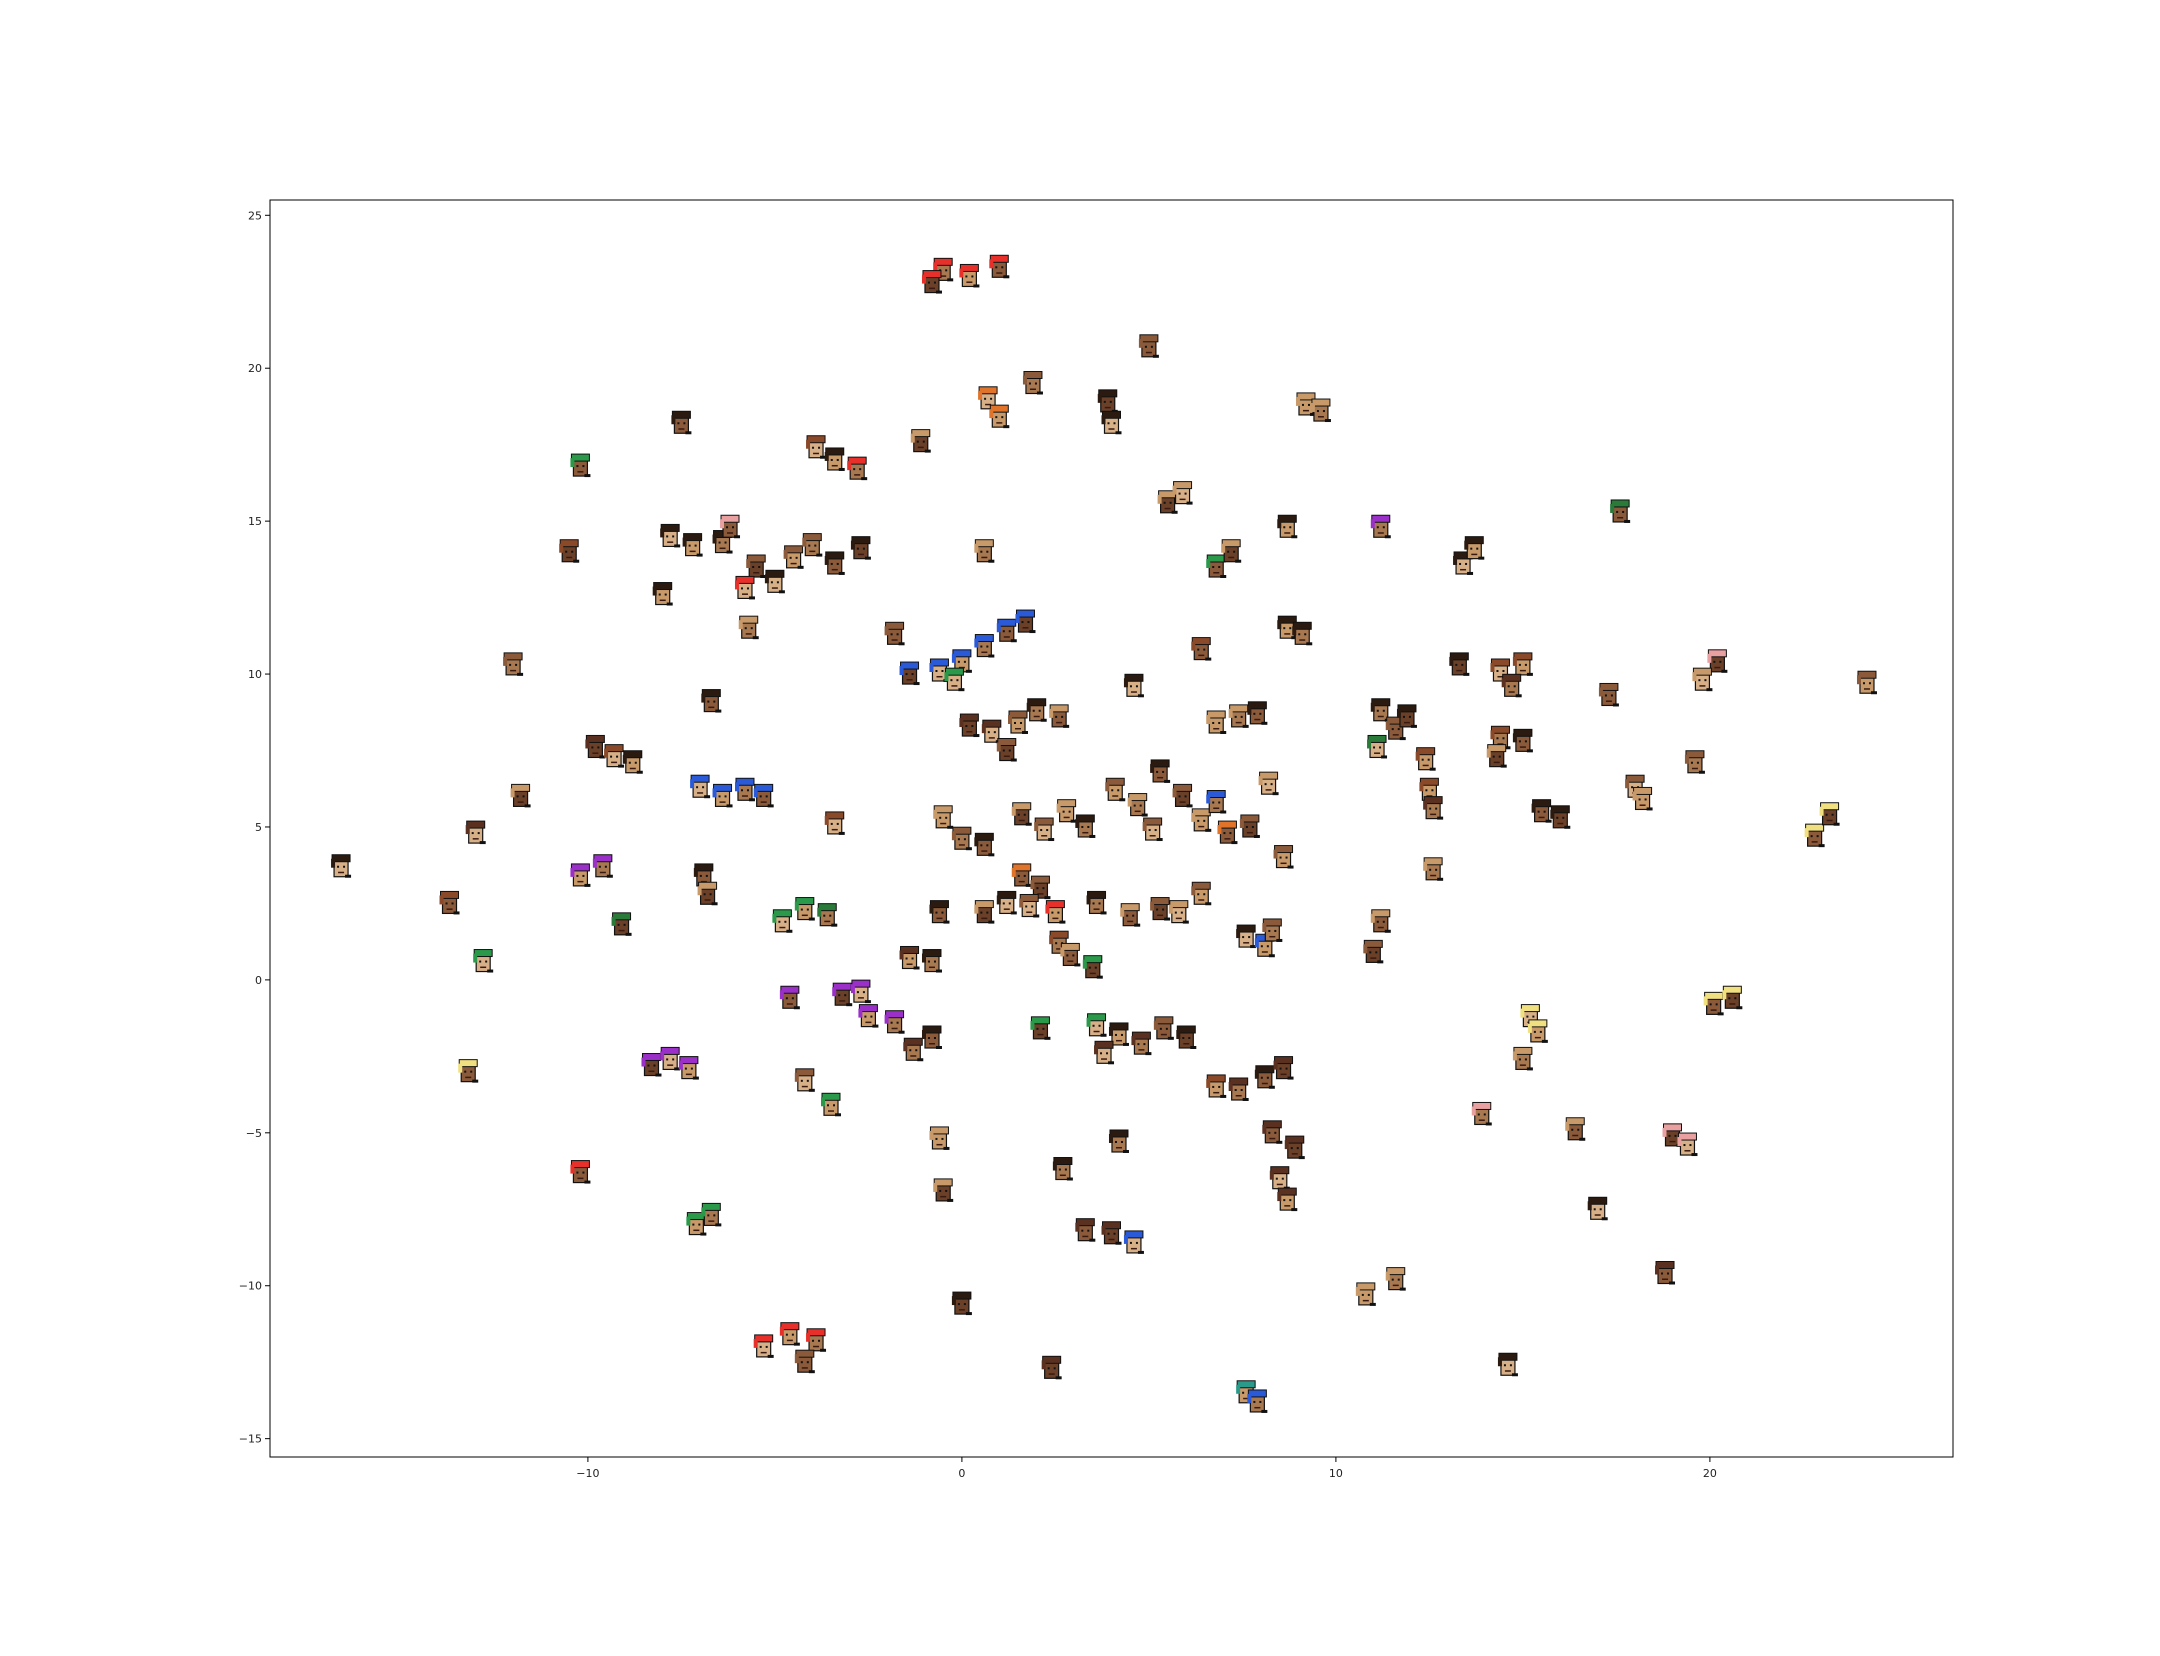 The image size is (2160, 1656). What do you see at coordinates (1336, 1473) in the screenshot?
I see `x-tick-label: 10` at bounding box center [1336, 1473].